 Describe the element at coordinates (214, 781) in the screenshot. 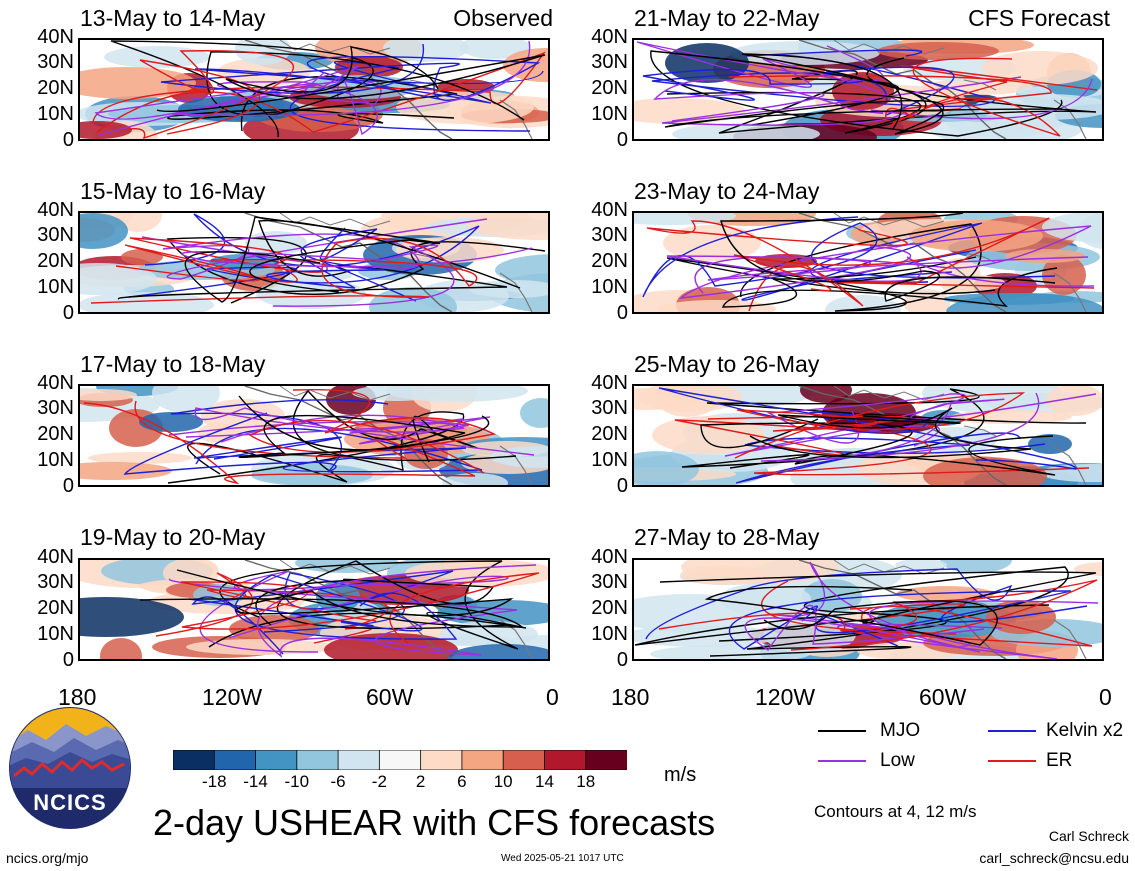

I see `colorbar-tick-label: -18` at that location.